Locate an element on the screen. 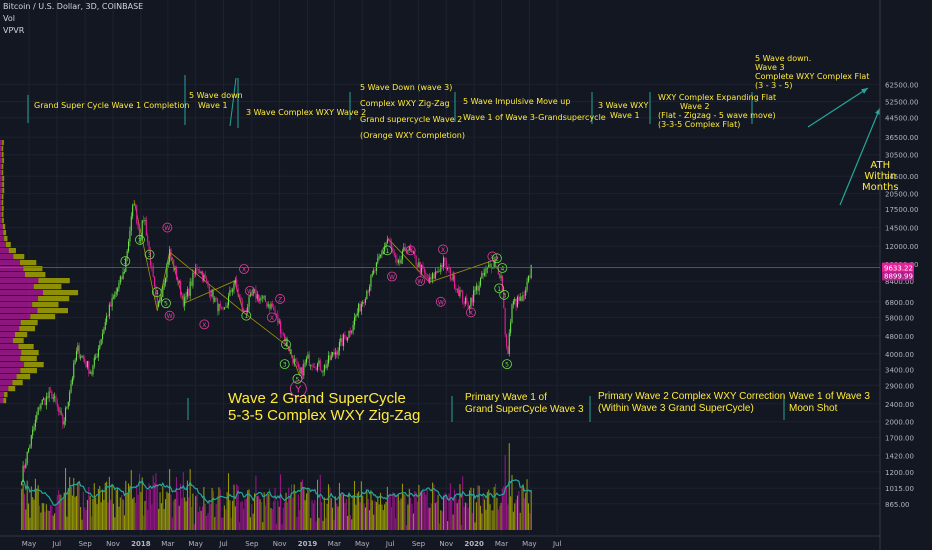  x-tick-label: May is located at coordinates (529, 544).